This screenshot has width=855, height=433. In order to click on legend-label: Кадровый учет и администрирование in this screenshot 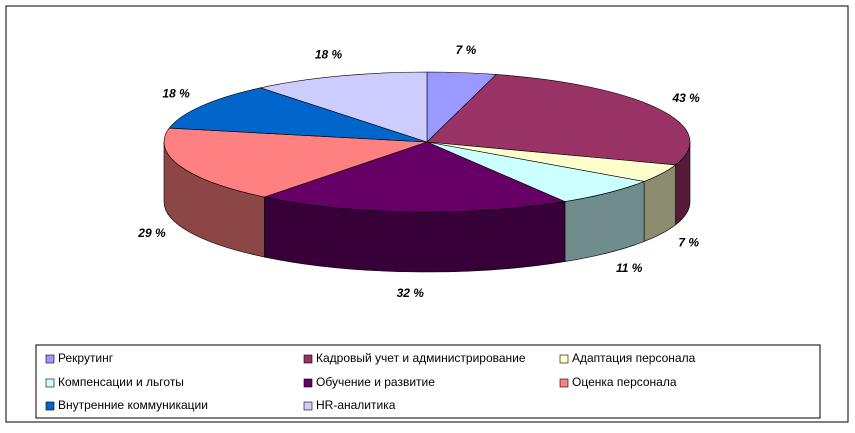, I will do `click(421, 358)`.